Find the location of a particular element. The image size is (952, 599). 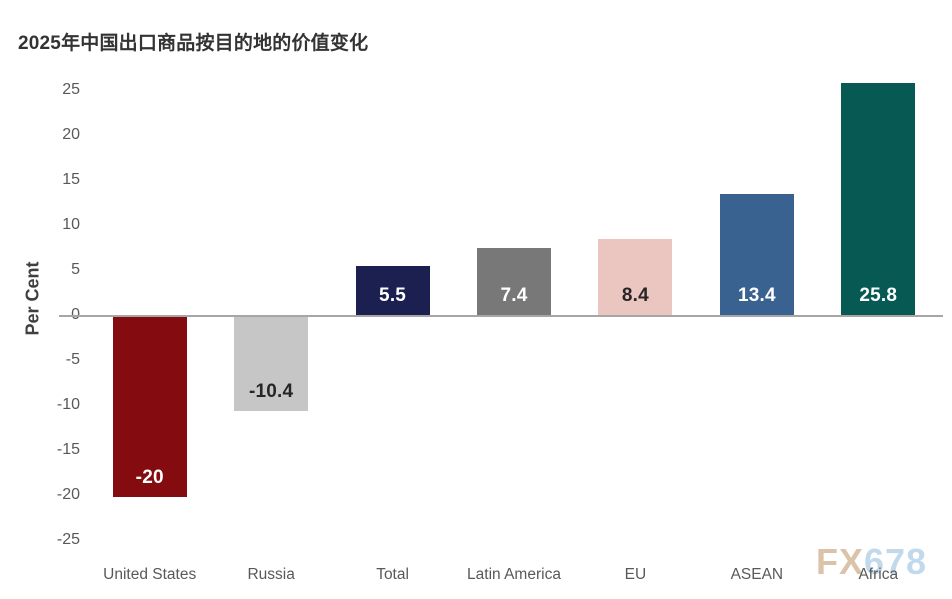

y-tick-label: -20 is located at coordinates (68, 494).